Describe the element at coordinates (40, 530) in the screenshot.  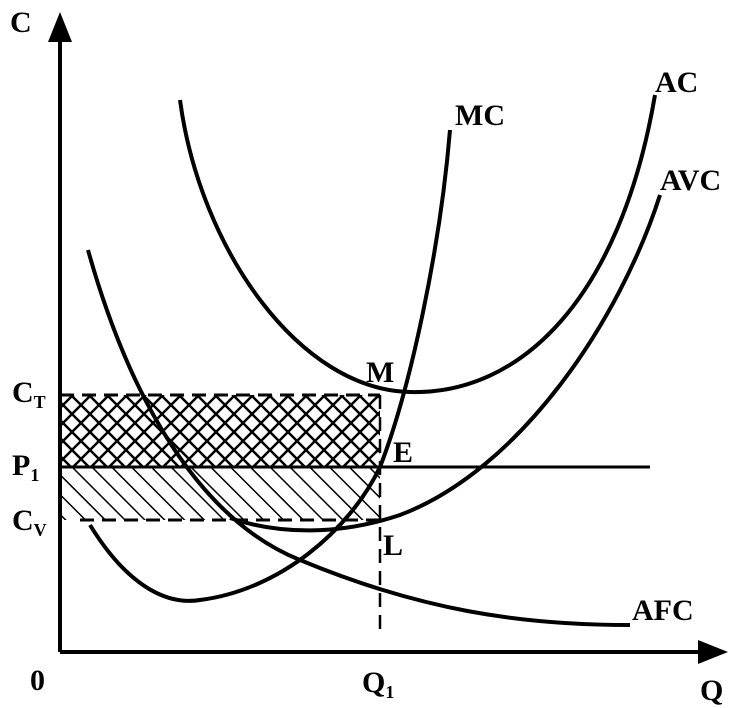
I see `label-sub: V` at that location.